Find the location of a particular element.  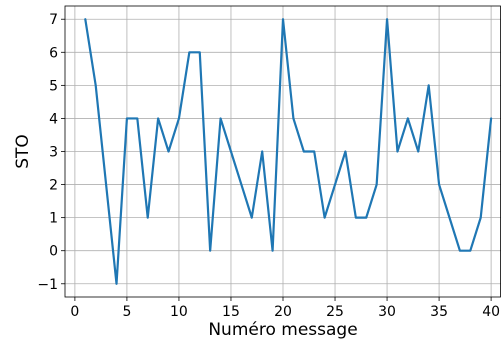

y-axis: −1 0 1 2 3 4 5 6 7 is located at coordinates (51, 152).